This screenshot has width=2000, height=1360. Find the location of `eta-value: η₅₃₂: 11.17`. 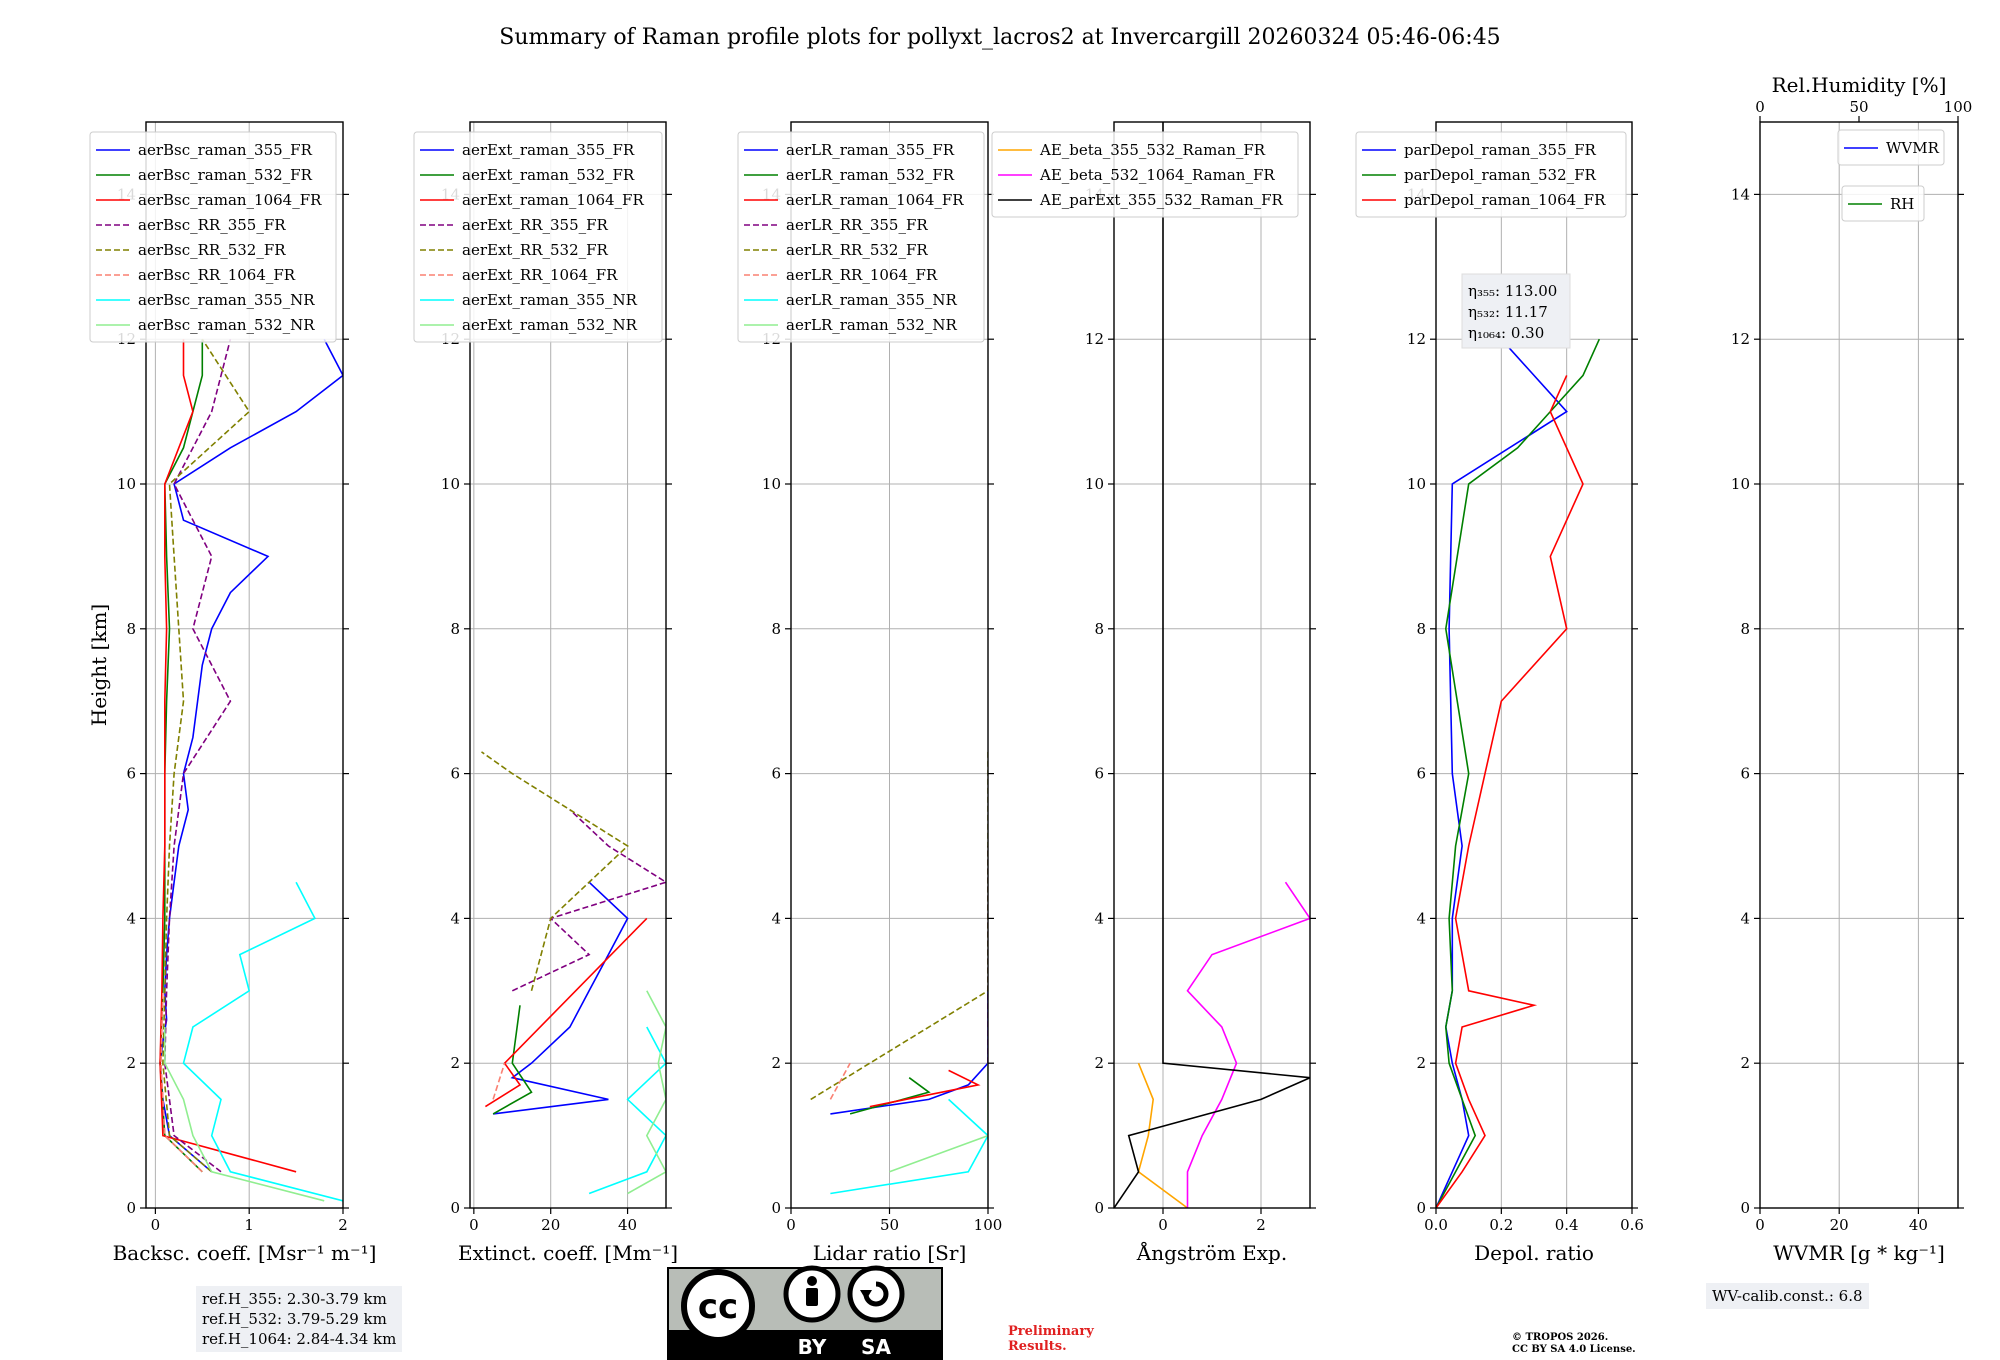

eta-value: η₅₃₂: 11.17 is located at coordinates (1508, 312).